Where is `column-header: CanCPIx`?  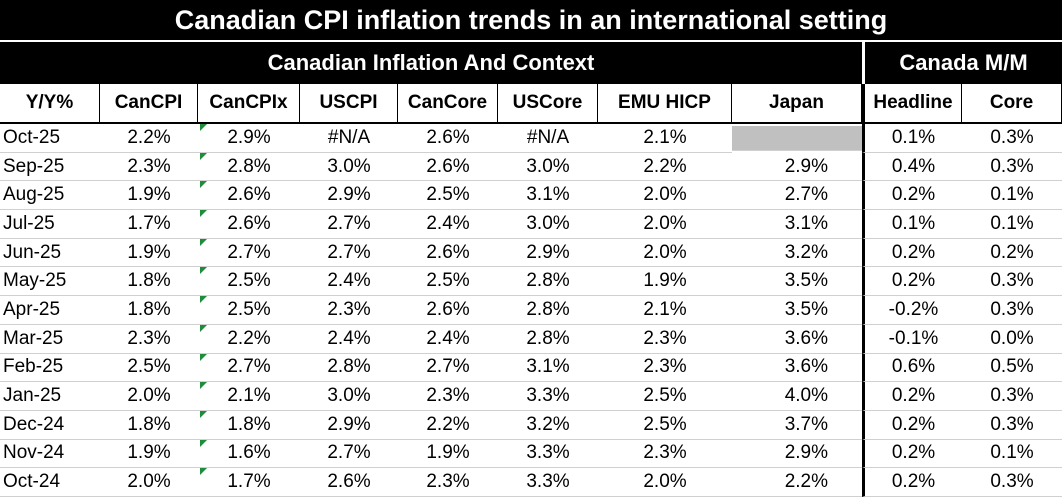
column-header: CanCPIx is located at coordinates (249, 104).